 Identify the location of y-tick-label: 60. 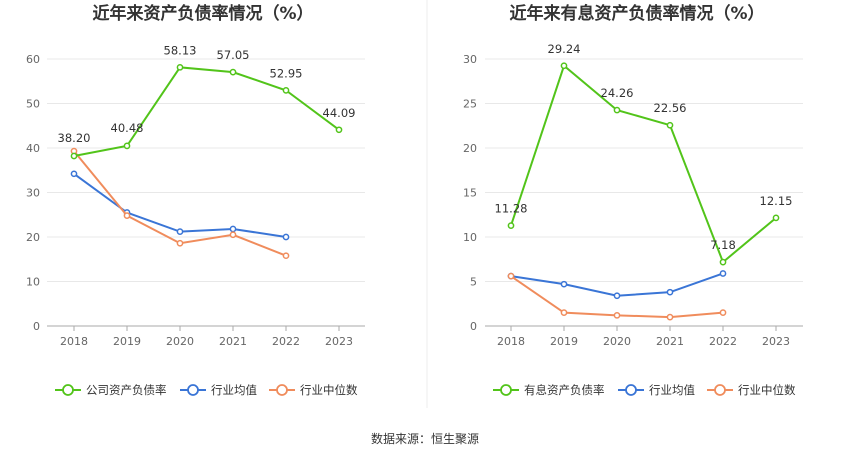
(33, 59).